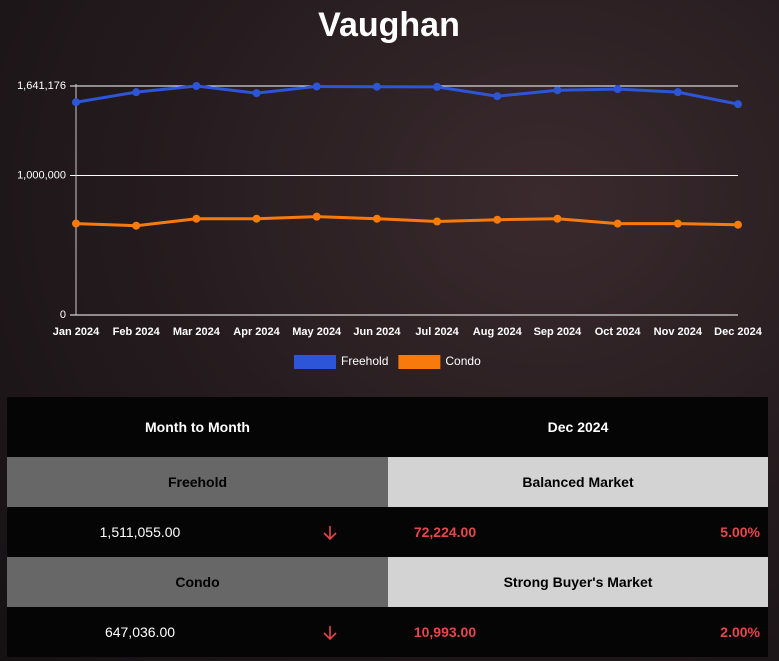 The width and height of the screenshot is (779, 661). I want to click on market-status: Strong Buyer's Market, so click(578, 582).